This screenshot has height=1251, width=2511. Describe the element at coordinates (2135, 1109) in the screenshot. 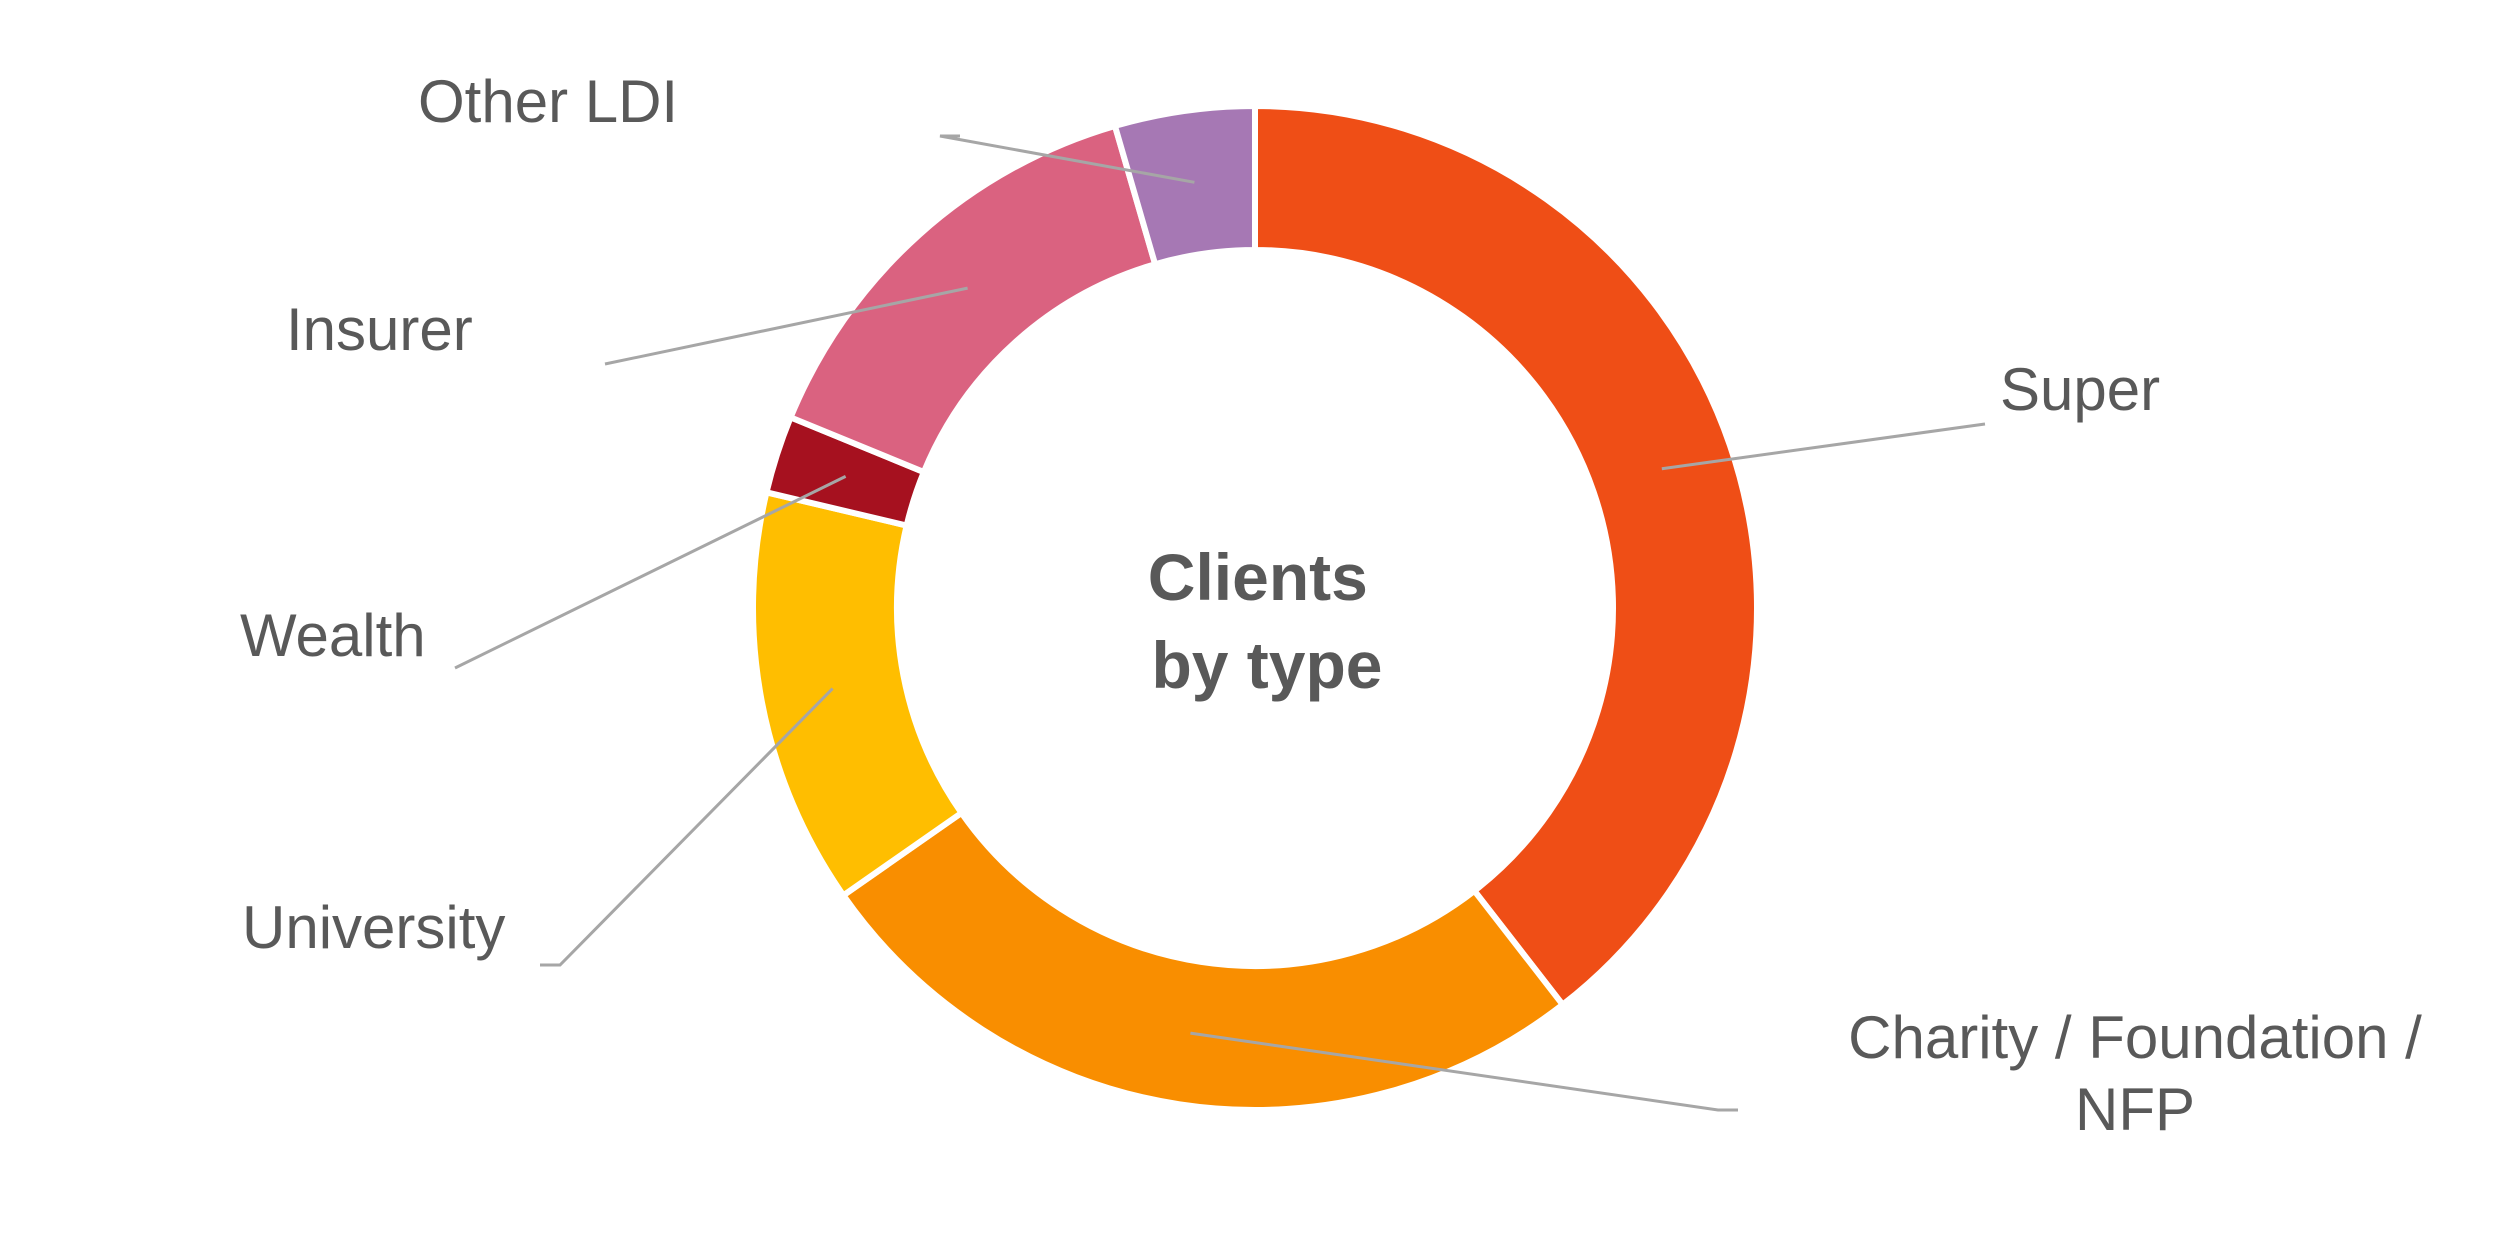

I see `slice-label-line: NFP` at that location.